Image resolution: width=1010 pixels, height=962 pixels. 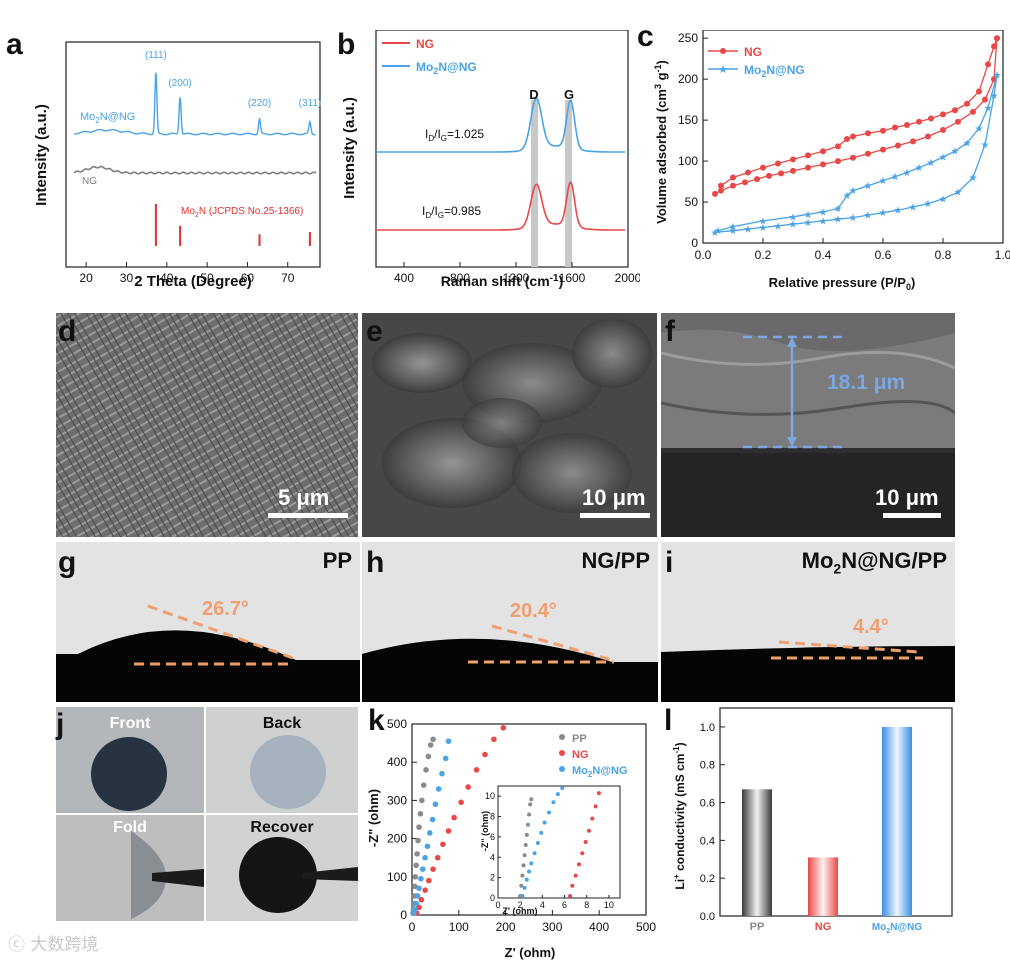 What do you see at coordinates (562, 737) in the screenshot?
I see `eis-legend-pp-marker` at bounding box center [562, 737].